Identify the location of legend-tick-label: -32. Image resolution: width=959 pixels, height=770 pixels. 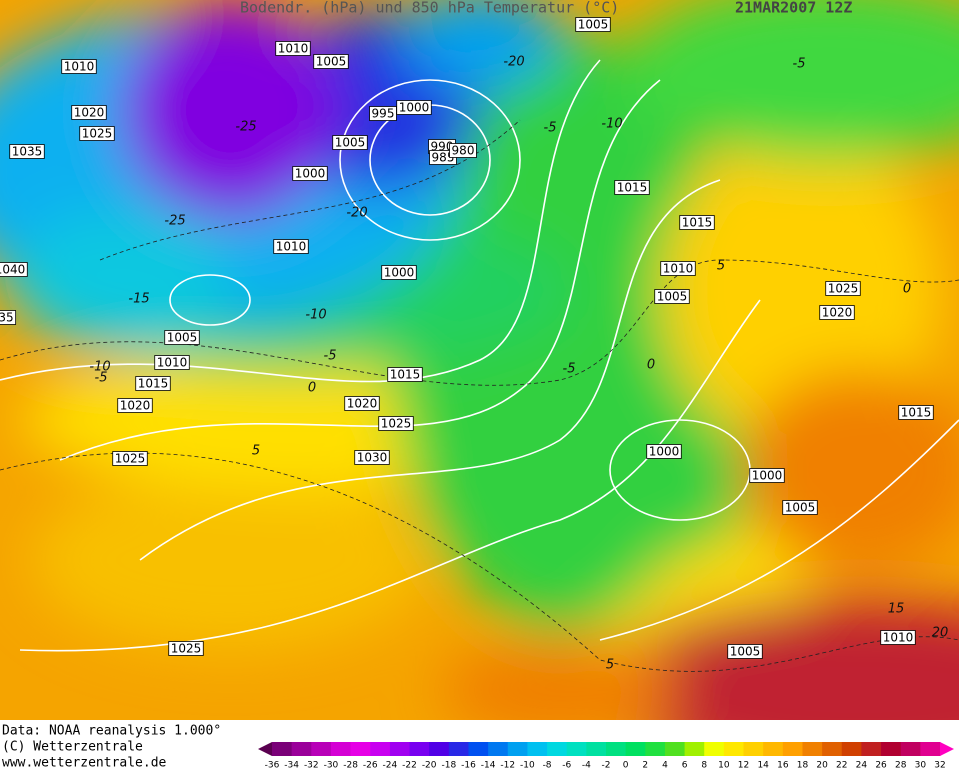
(311, 765).